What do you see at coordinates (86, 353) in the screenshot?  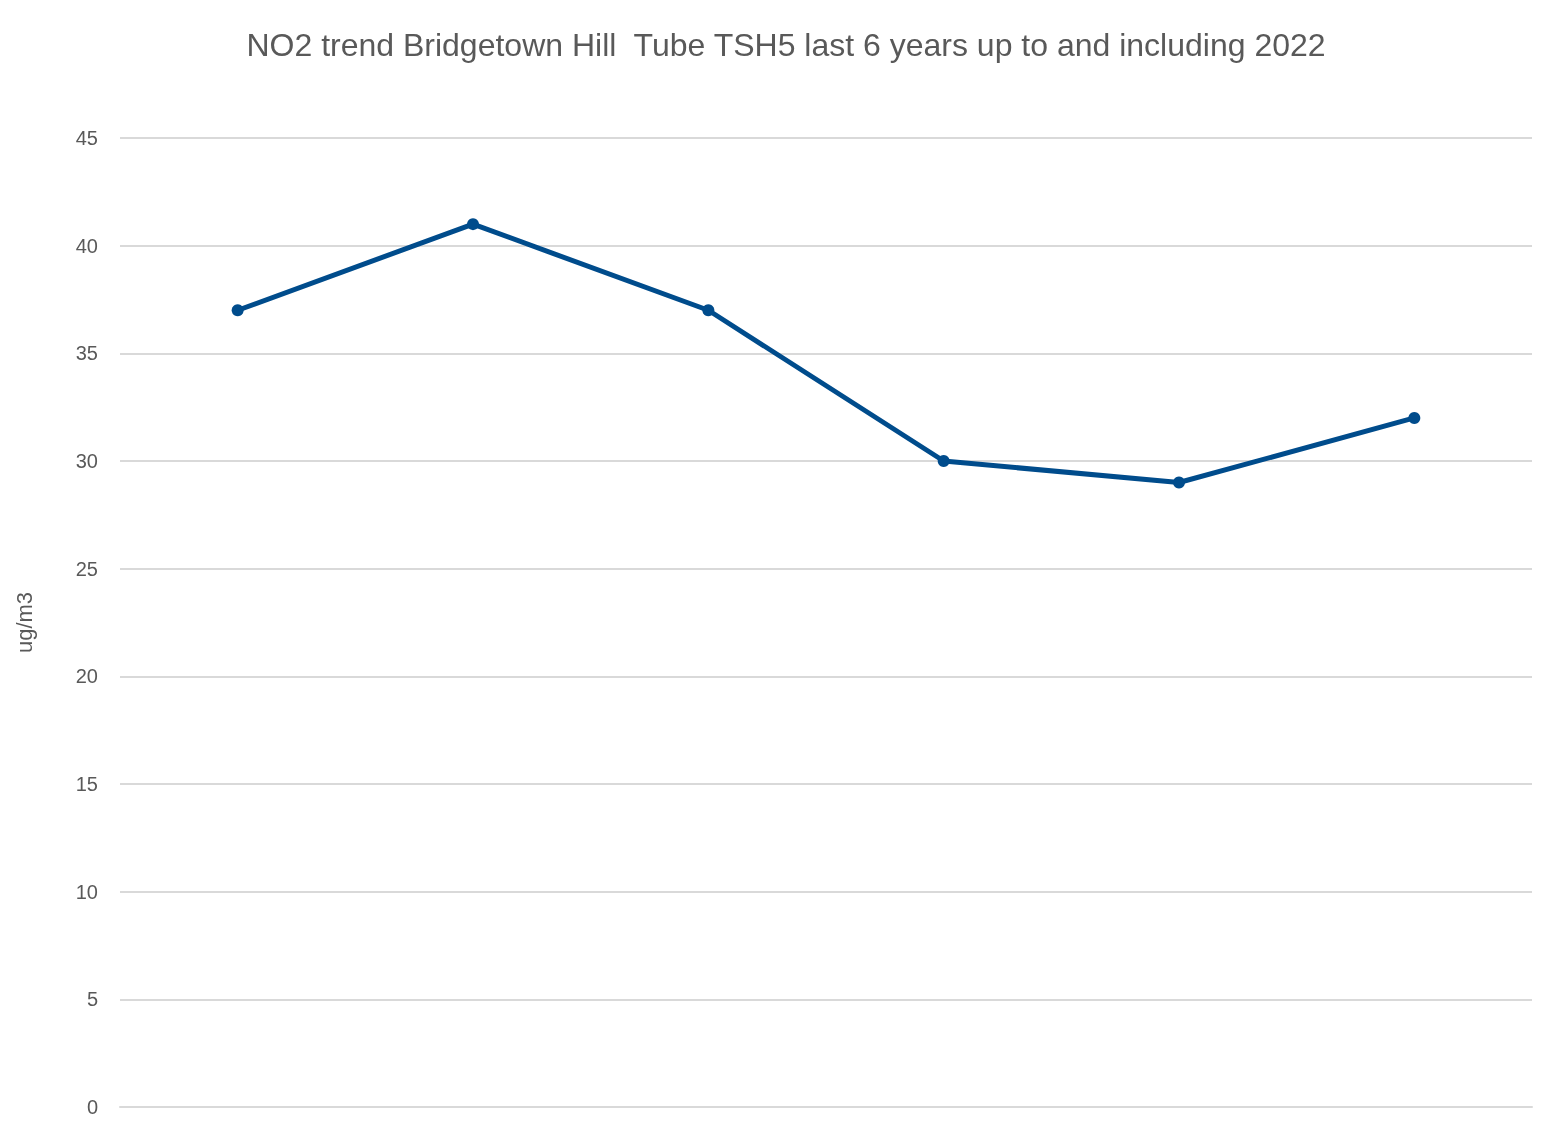 I see `y-tick-label: 35` at bounding box center [86, 353].